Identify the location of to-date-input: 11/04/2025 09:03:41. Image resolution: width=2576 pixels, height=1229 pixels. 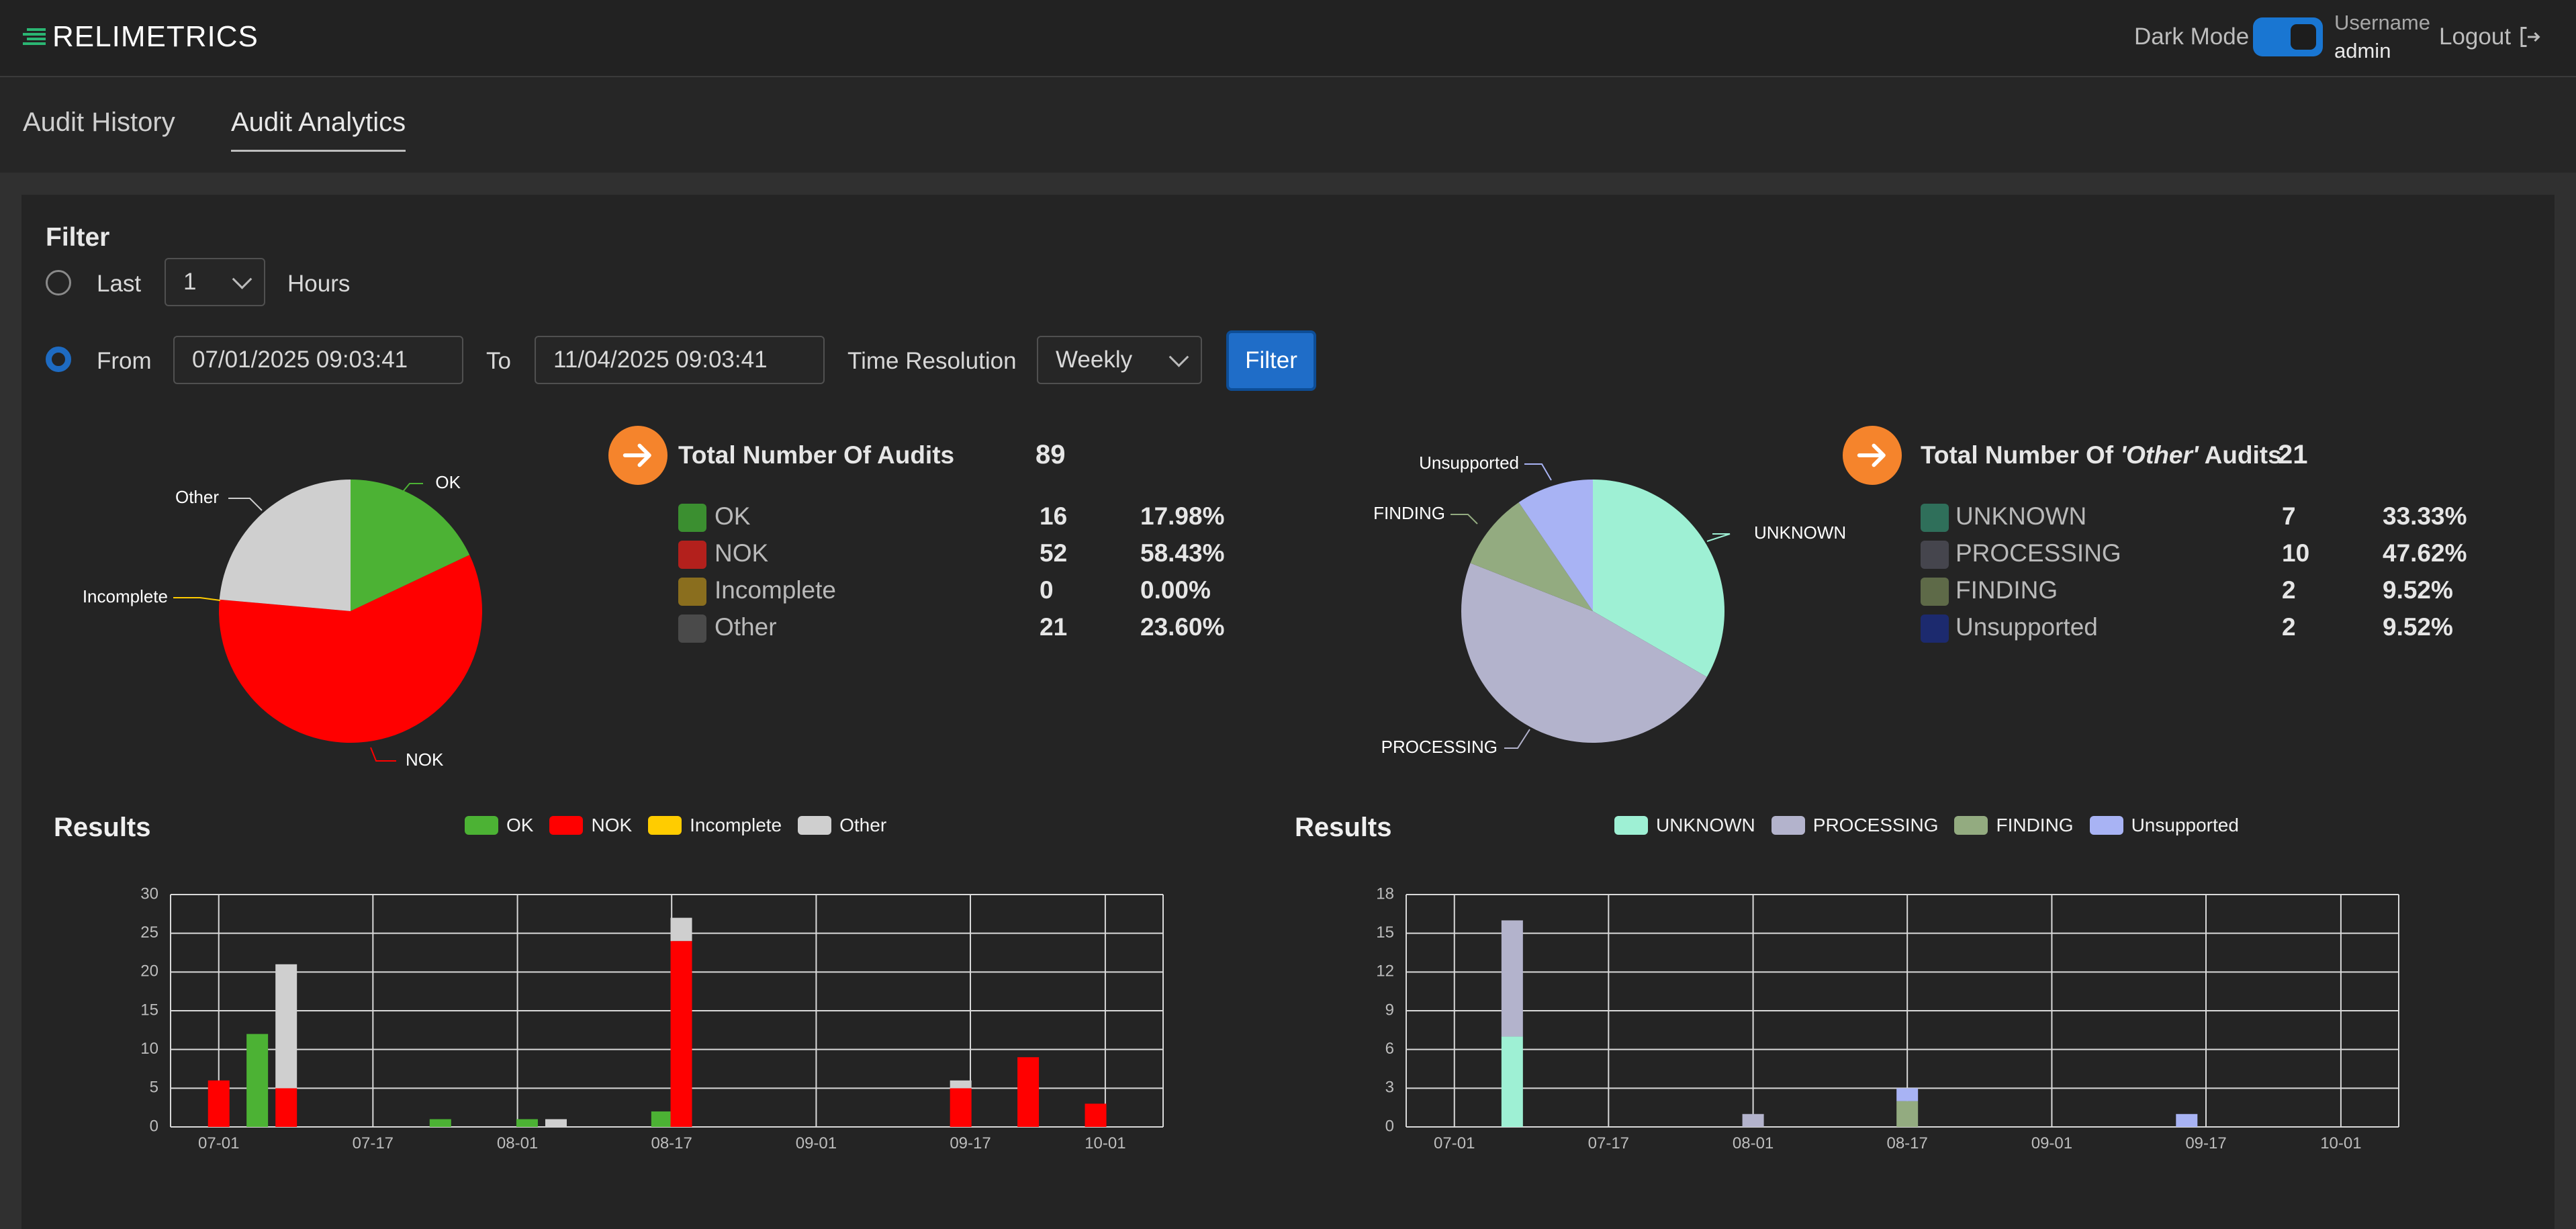
(680, 360).